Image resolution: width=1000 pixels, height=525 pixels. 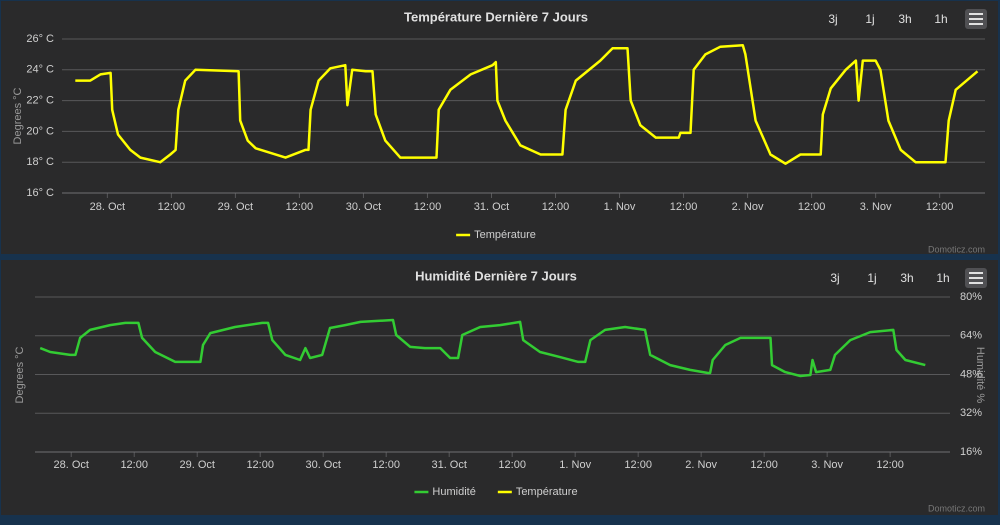 I want to click on y2-tick-label: 48%, so click(x=971, y=374).